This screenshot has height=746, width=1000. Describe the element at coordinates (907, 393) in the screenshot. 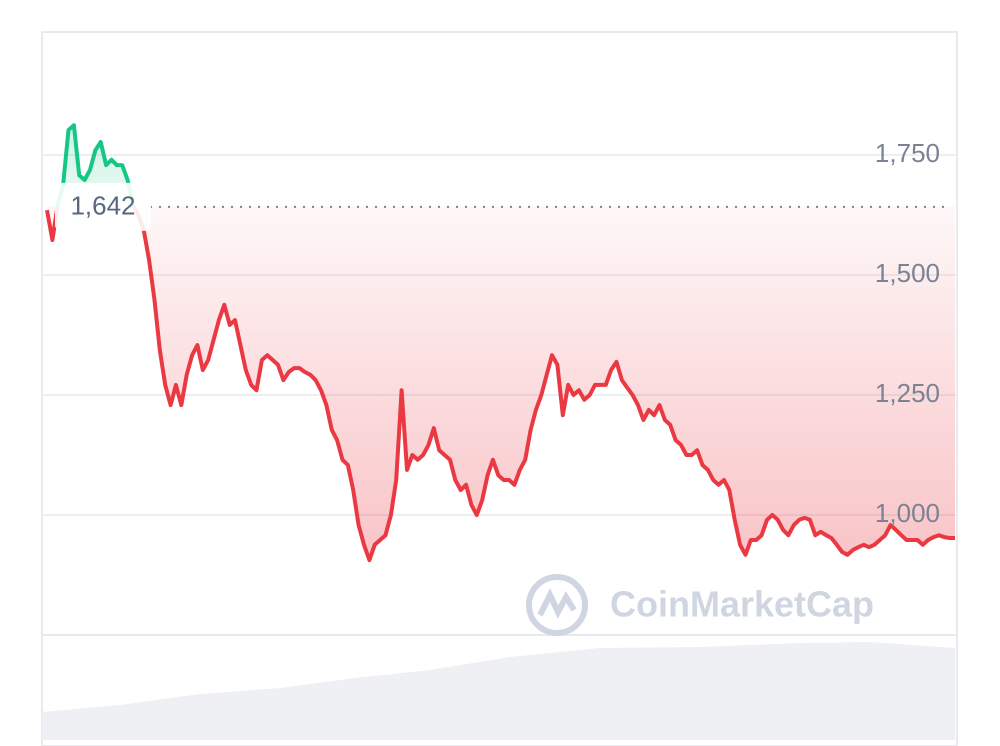

I see `y-tick-label: 1,250` at that location.